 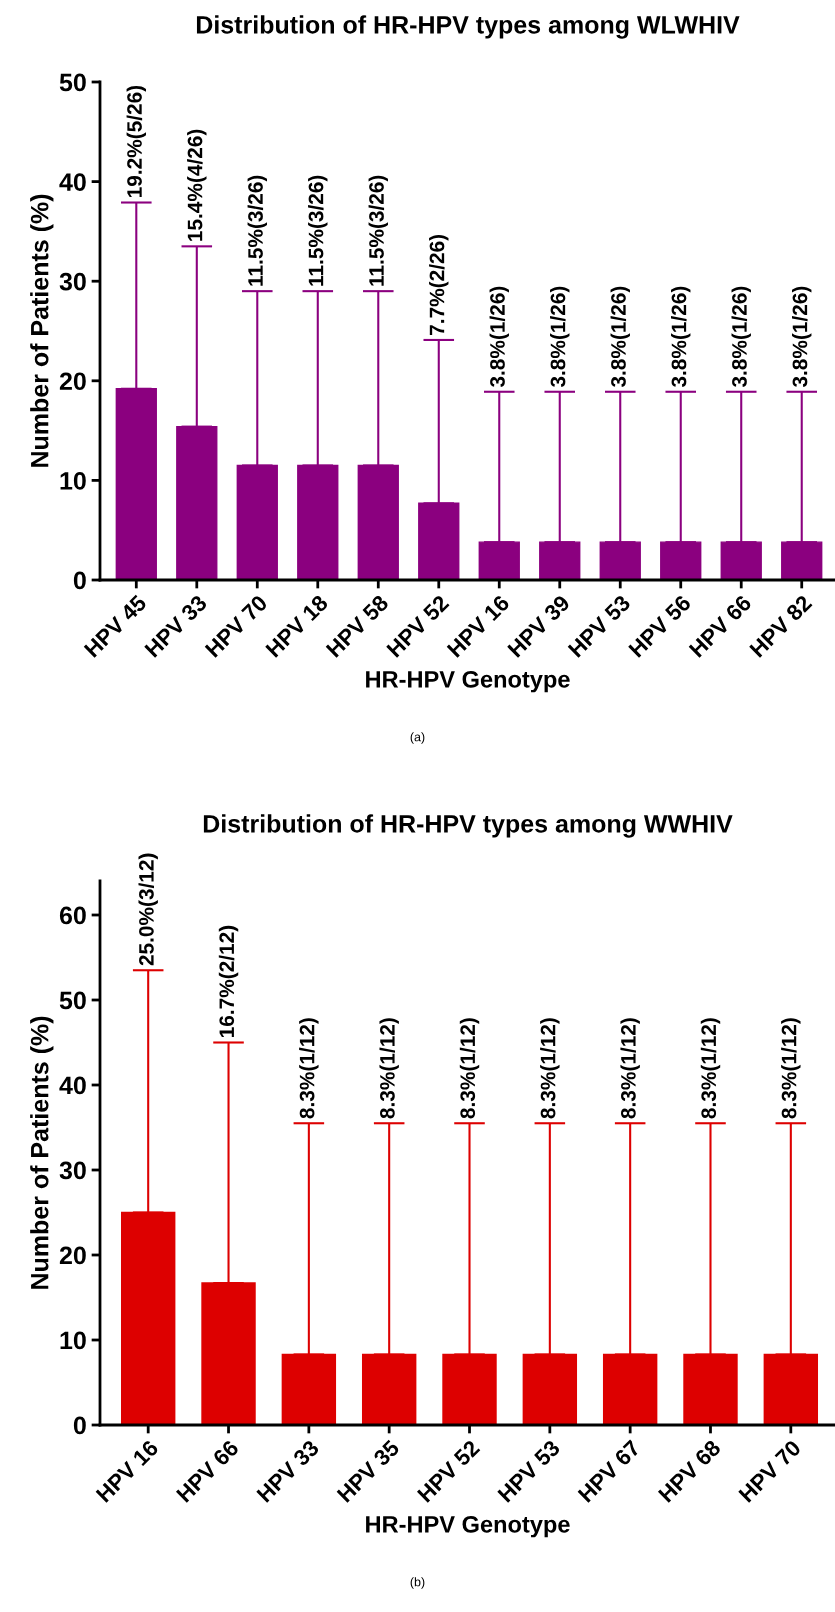 What do you see at coordinates (148, 909) in the screenshot?
I see `annotation: 25.0%(3/12)` at bounding box center [148, 909].